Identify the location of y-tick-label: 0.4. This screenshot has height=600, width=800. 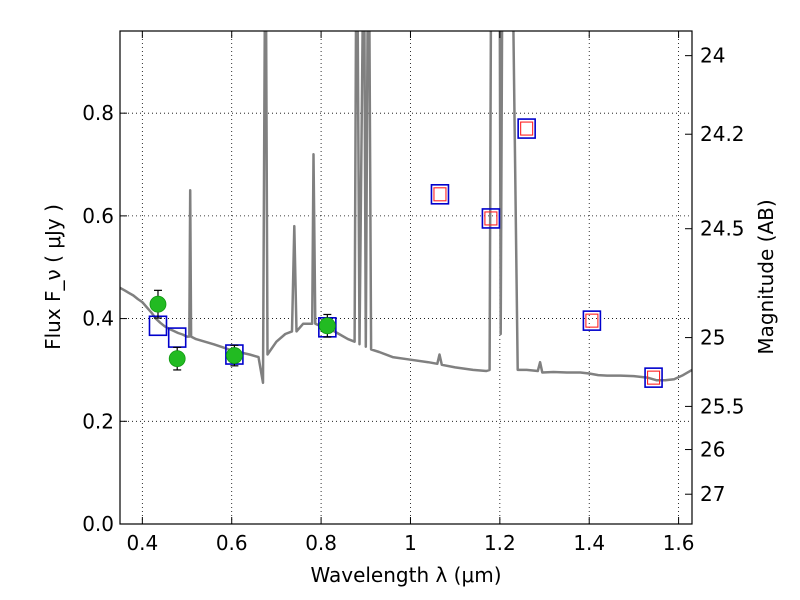
(98, 319).